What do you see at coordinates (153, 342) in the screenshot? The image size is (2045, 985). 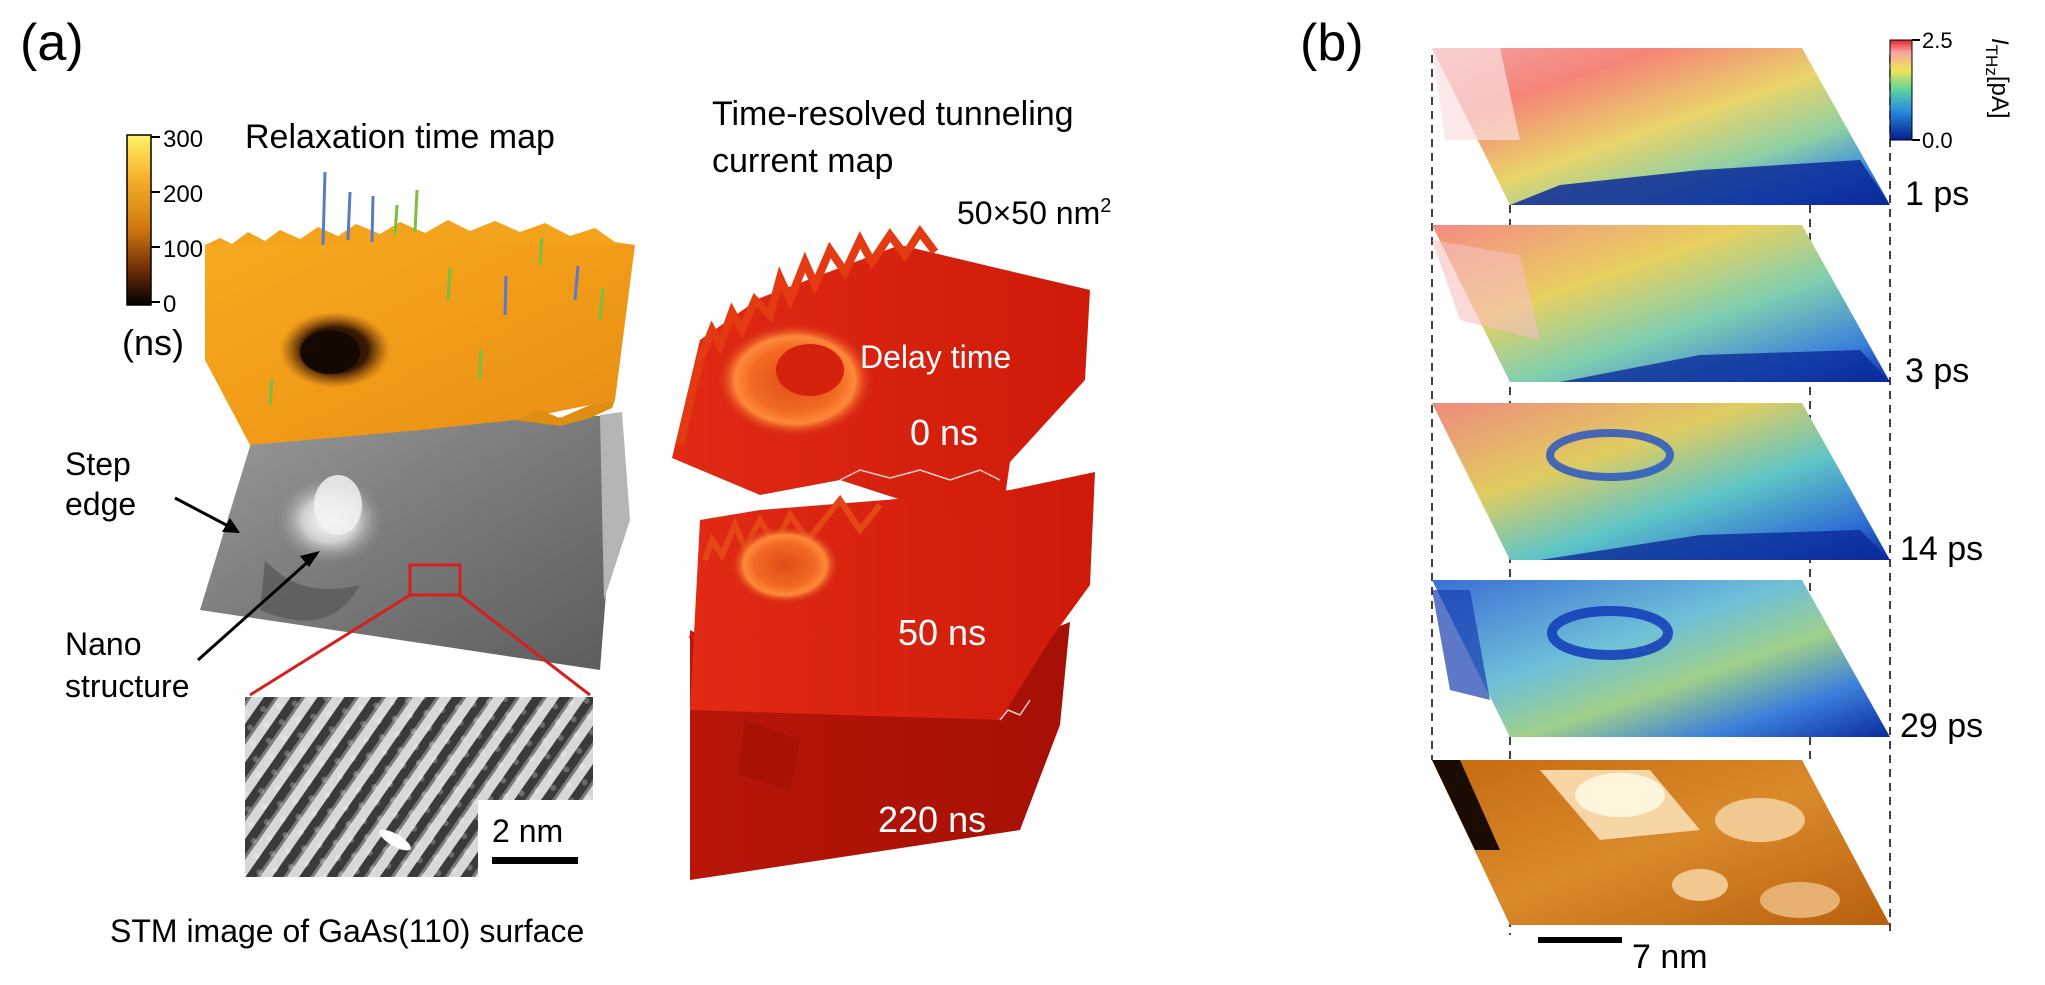 I see `colorbar-a-unit: (ns)` at bounding box center [153, 342].